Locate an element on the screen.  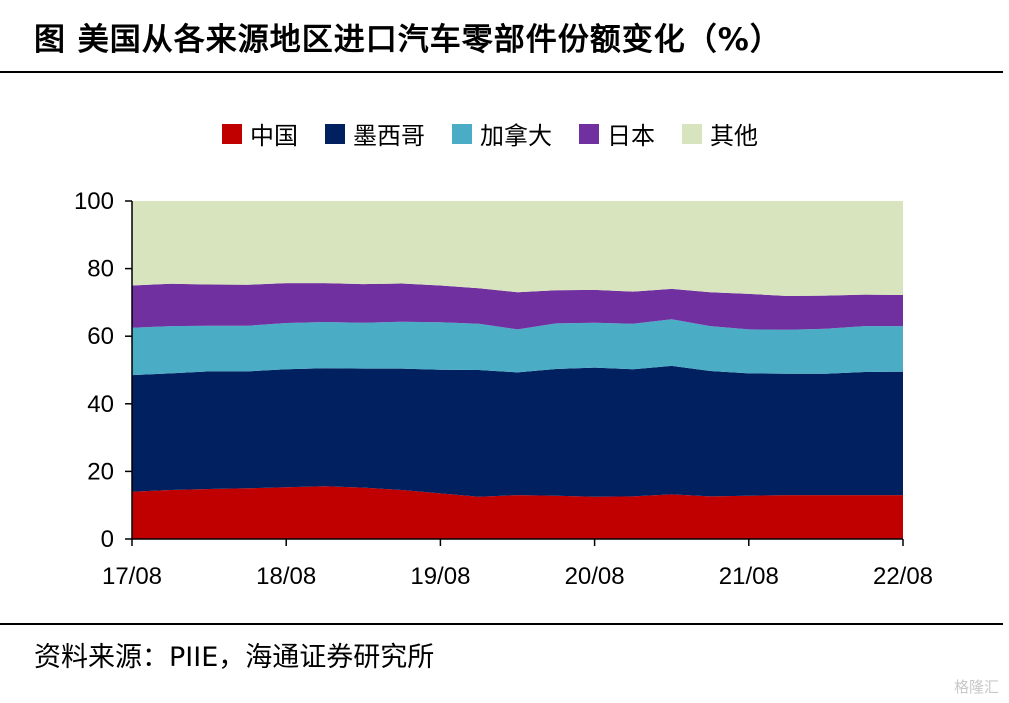
area-series-canada is located at coordinates (517, 347).